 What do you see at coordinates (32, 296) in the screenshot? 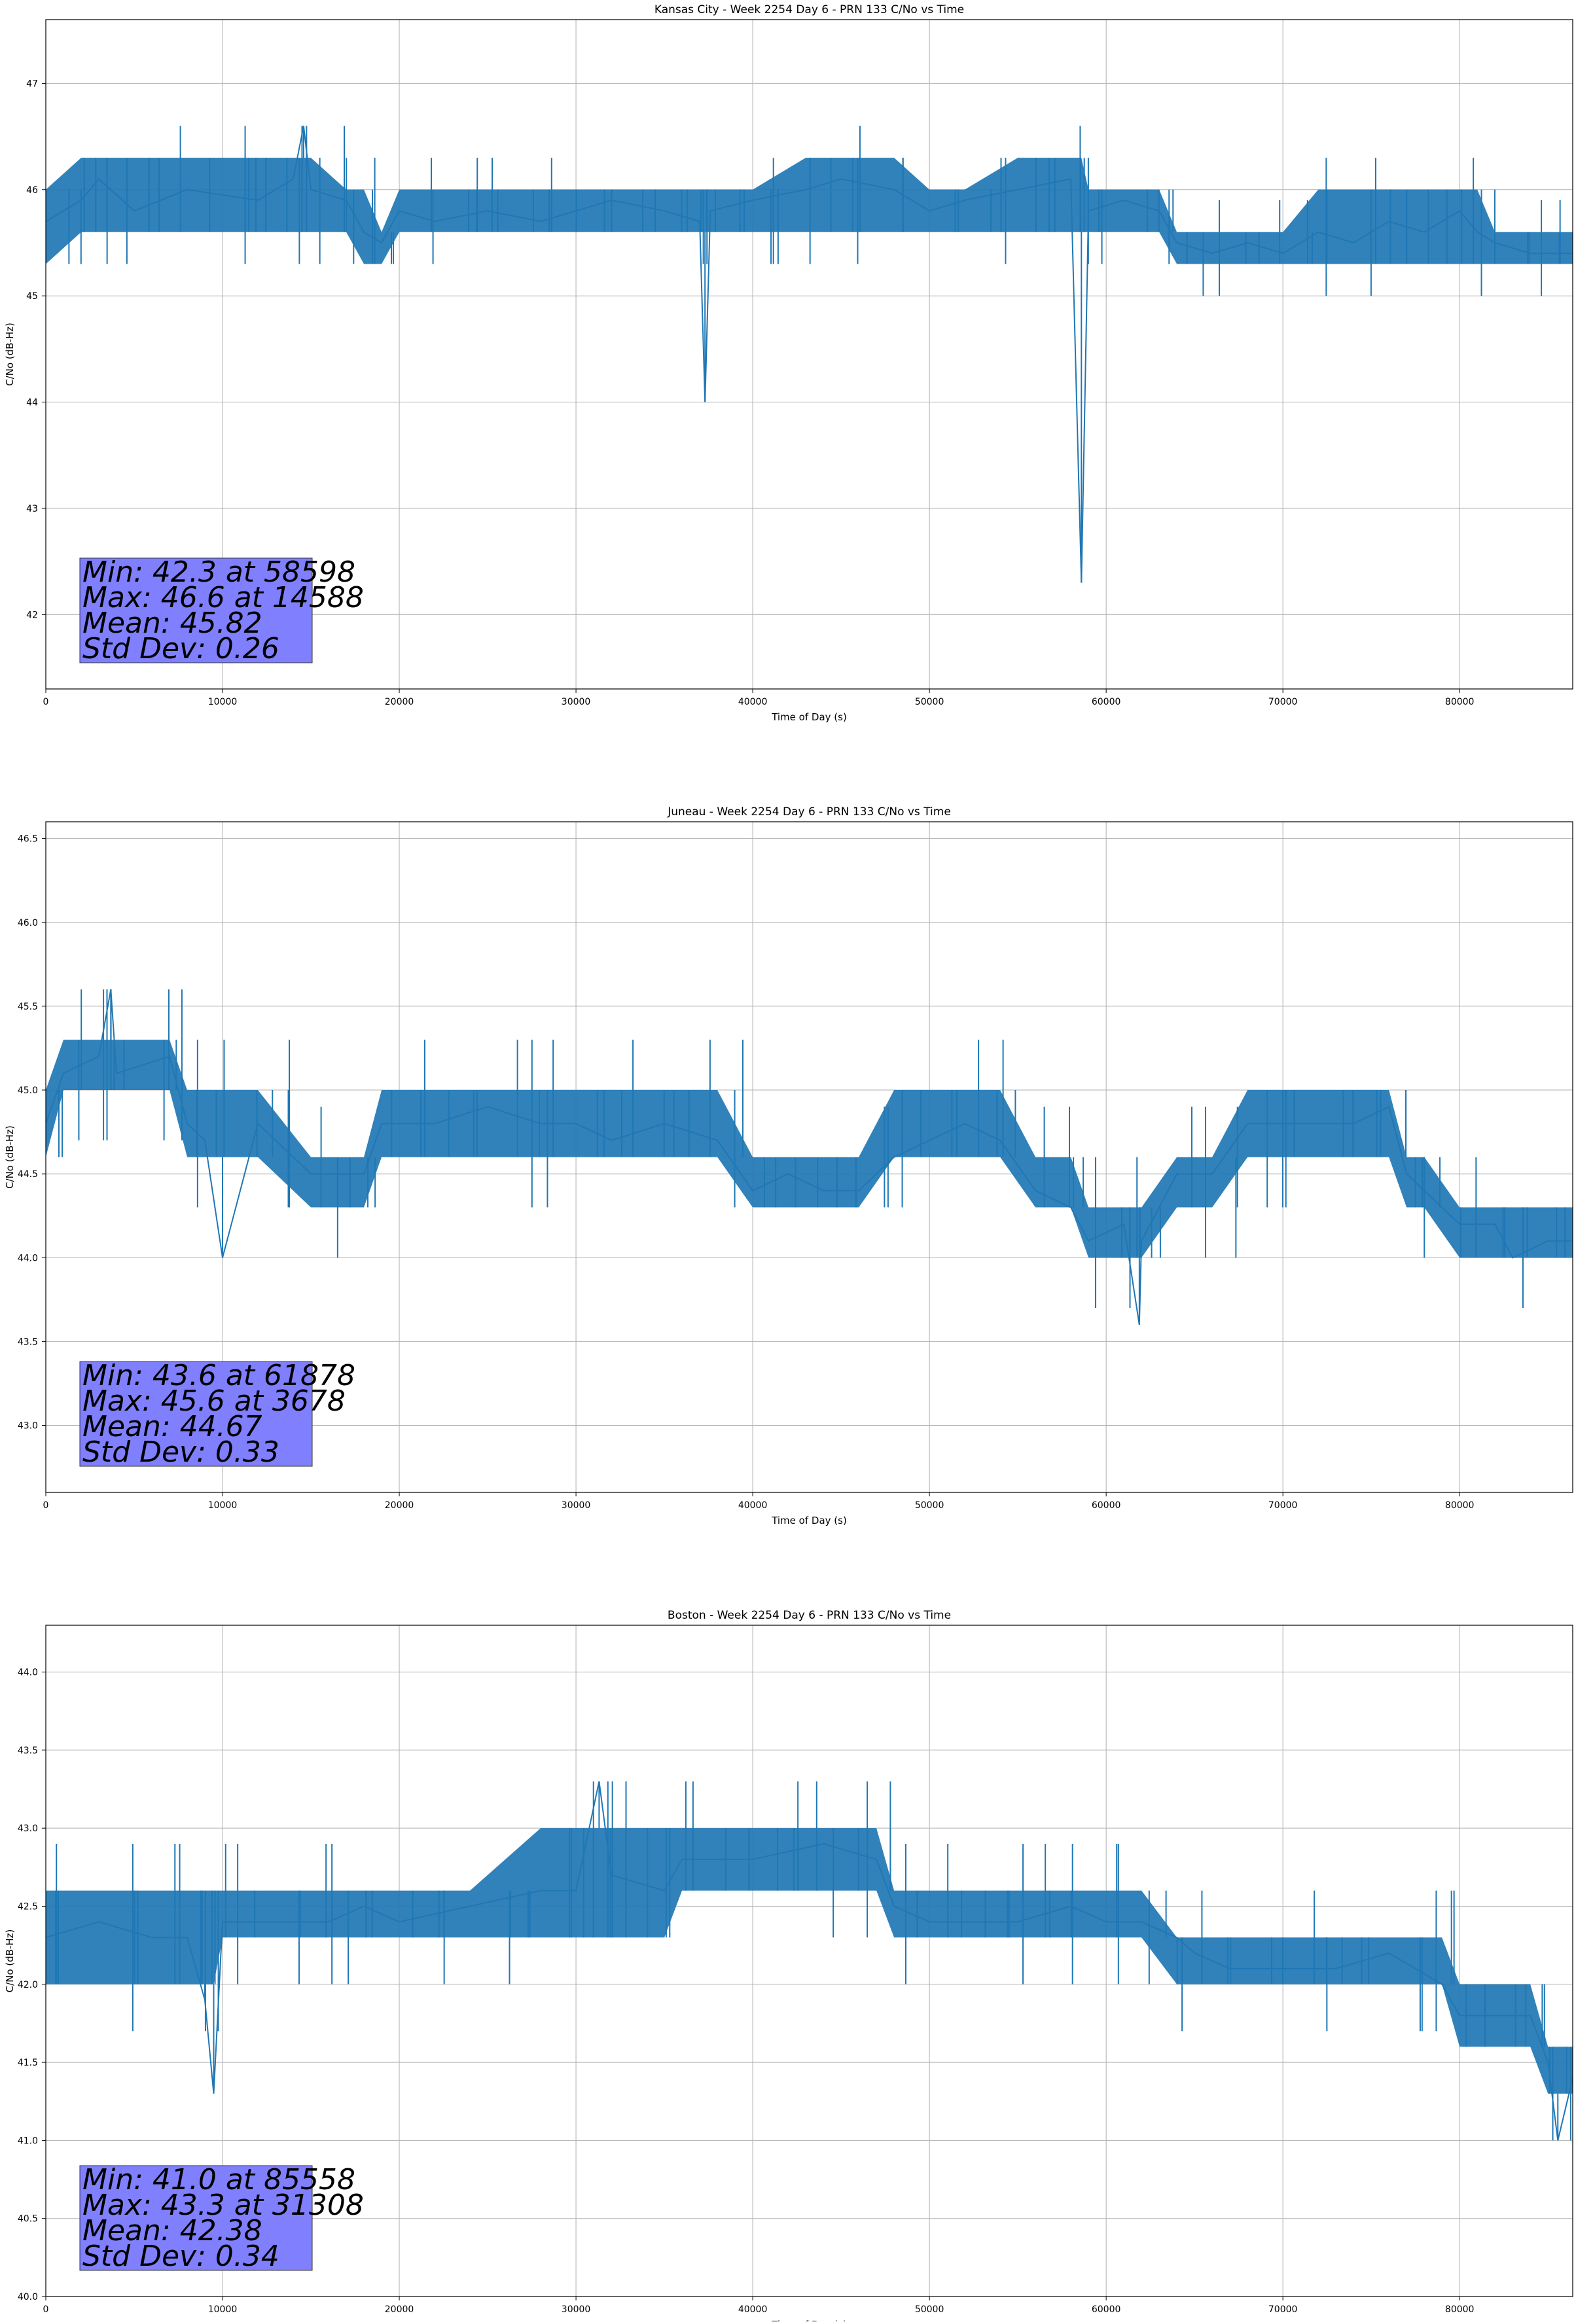
I see `y-tick-label: 45` at bounding box center [32, 296].